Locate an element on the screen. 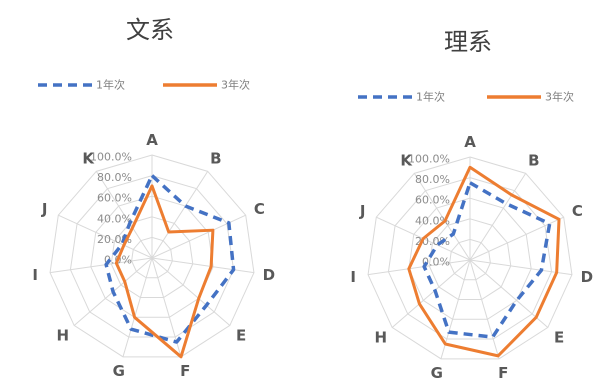 This screenshot has width=597, height=383. grid-spoke-G is located at coordinates (137, 307).